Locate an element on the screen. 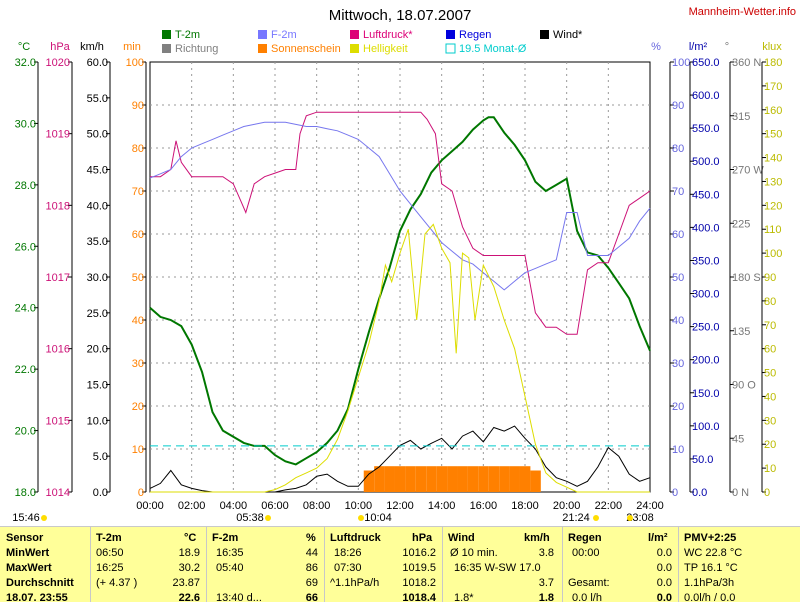  tick-label-wind: 45.0 is located at coordinates (97, 171).